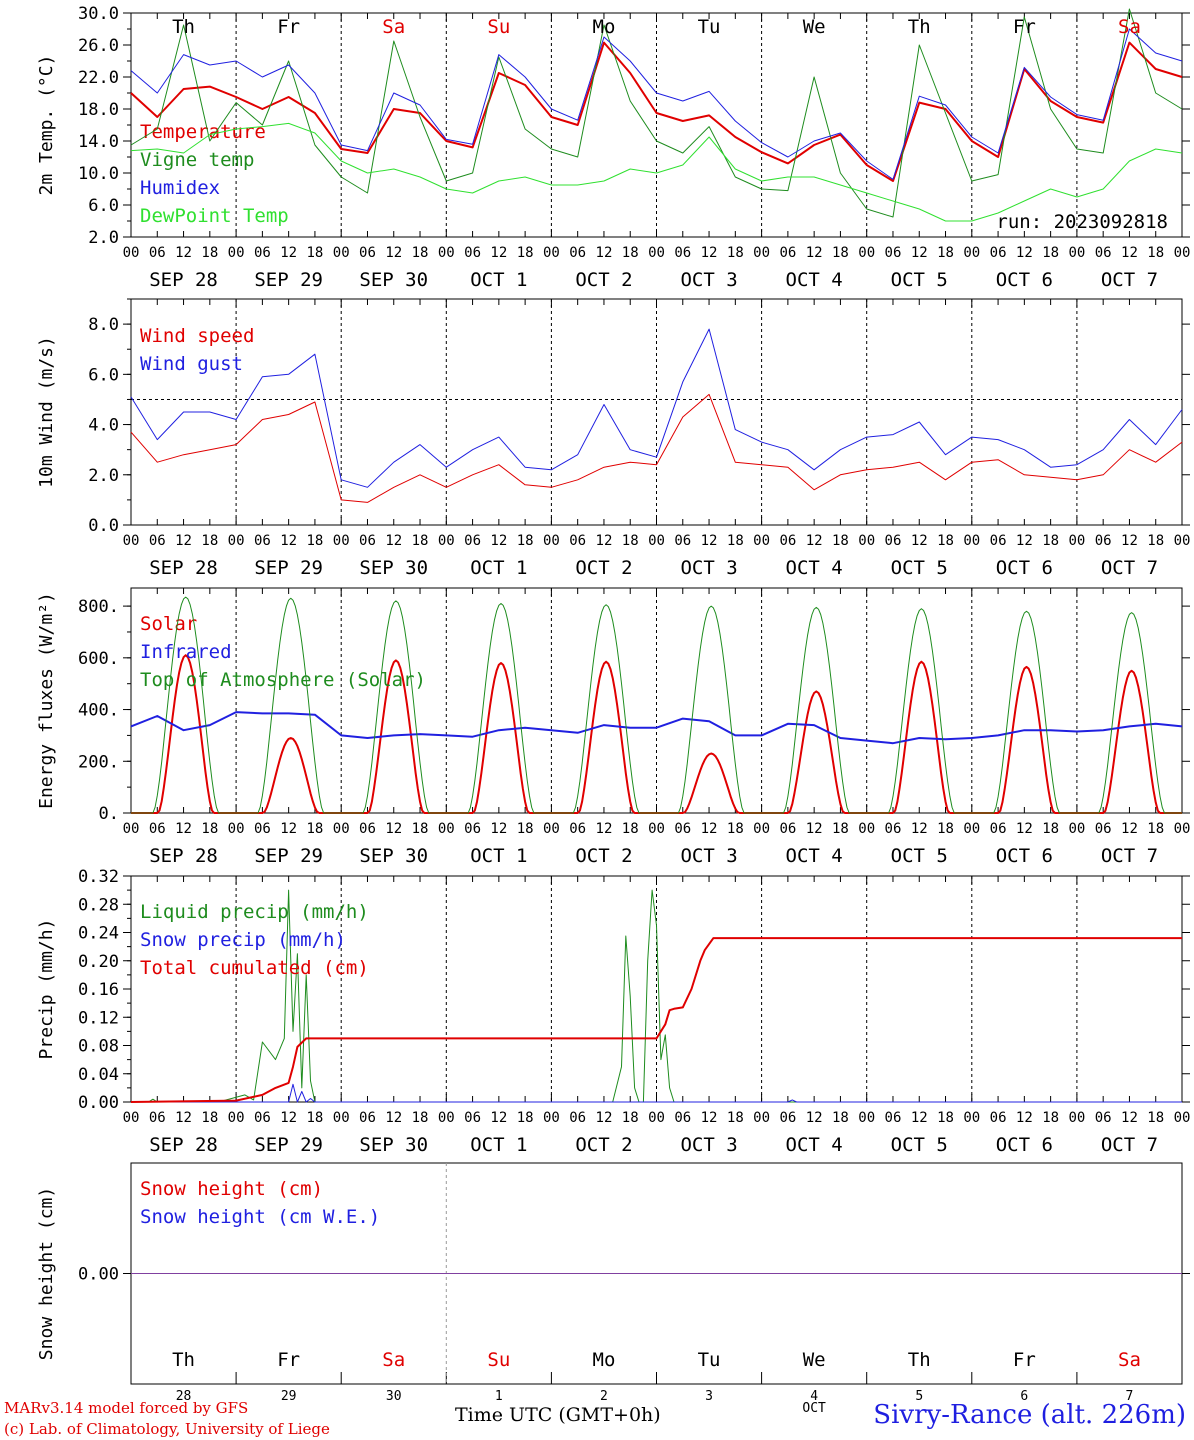 This screenshot has height=1440, width=1194. Describe the element at coordinates (288, 27) in the screenshot. I see `weekday-label: Fr` at that location.